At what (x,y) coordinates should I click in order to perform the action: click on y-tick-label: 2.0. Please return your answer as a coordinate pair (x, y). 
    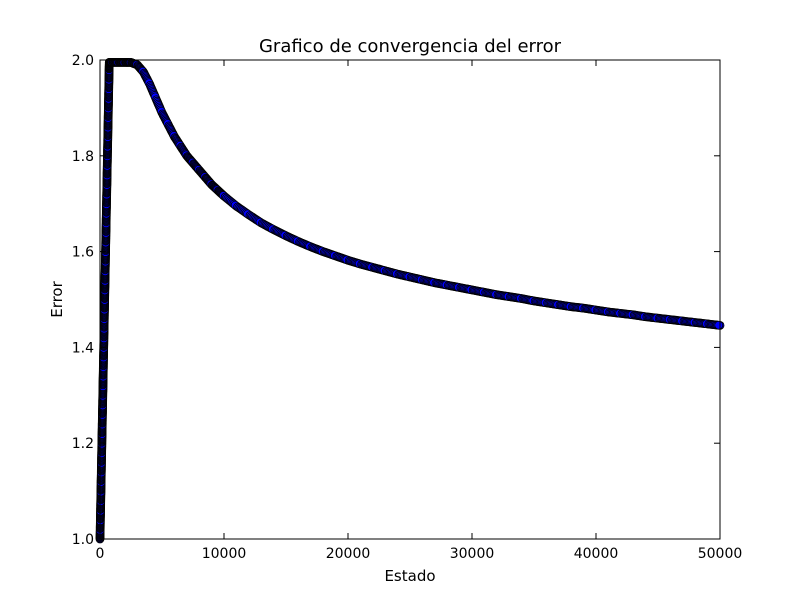
    Looking at the image, I should click on (83, 61).